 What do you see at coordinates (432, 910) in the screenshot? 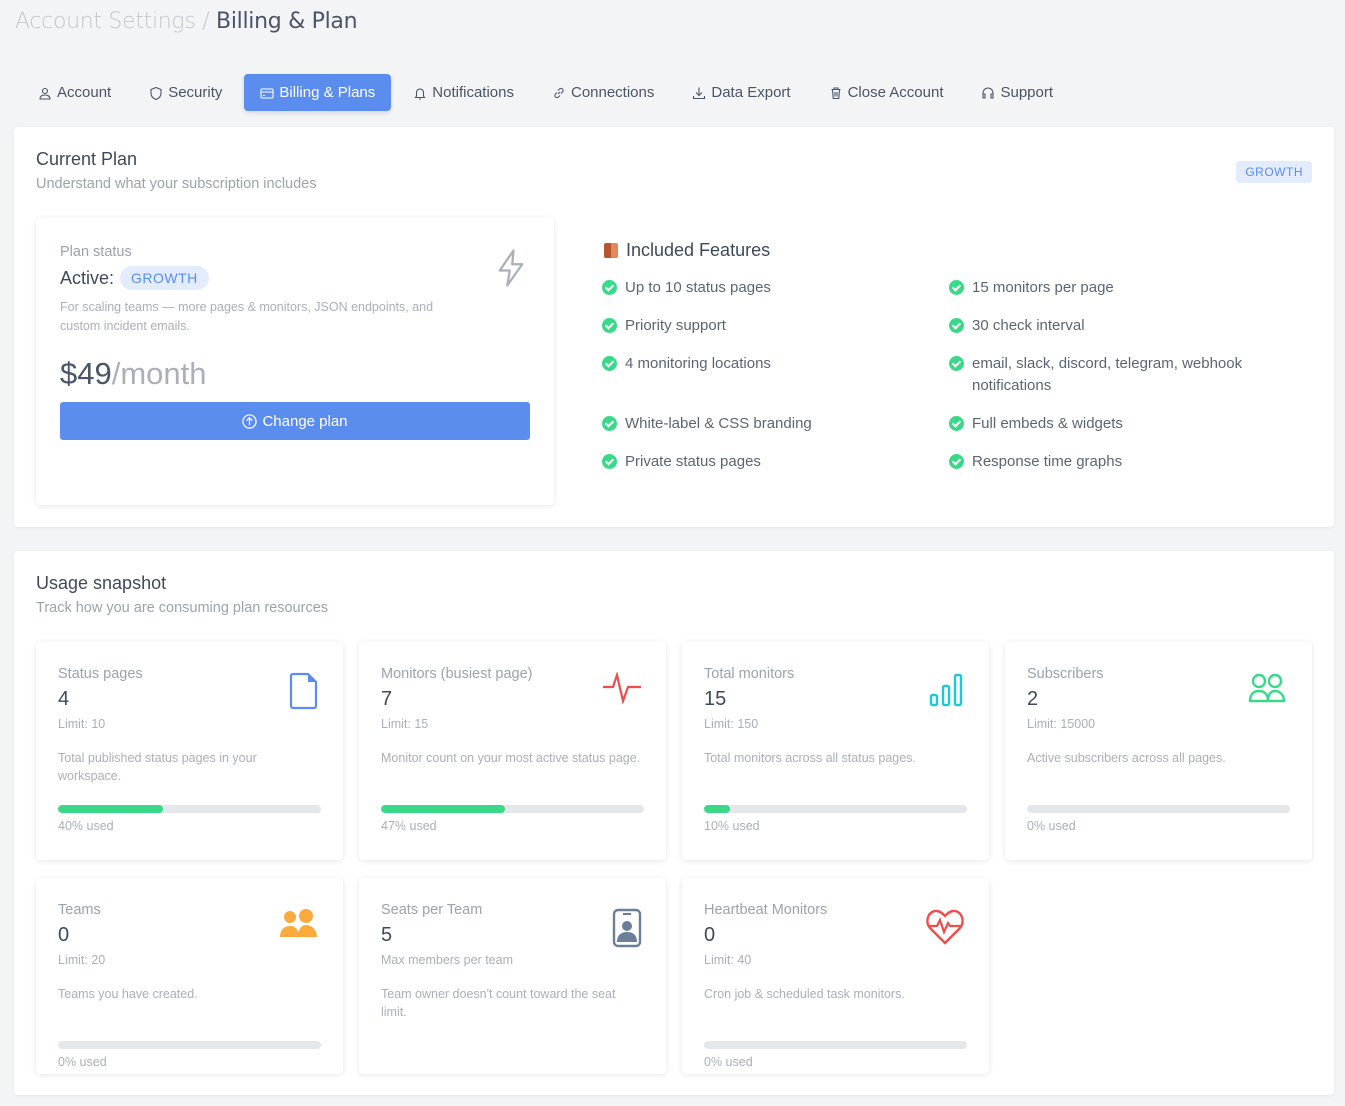
I see `usage-title: Seats per Team` at bounding box center [432, 910].